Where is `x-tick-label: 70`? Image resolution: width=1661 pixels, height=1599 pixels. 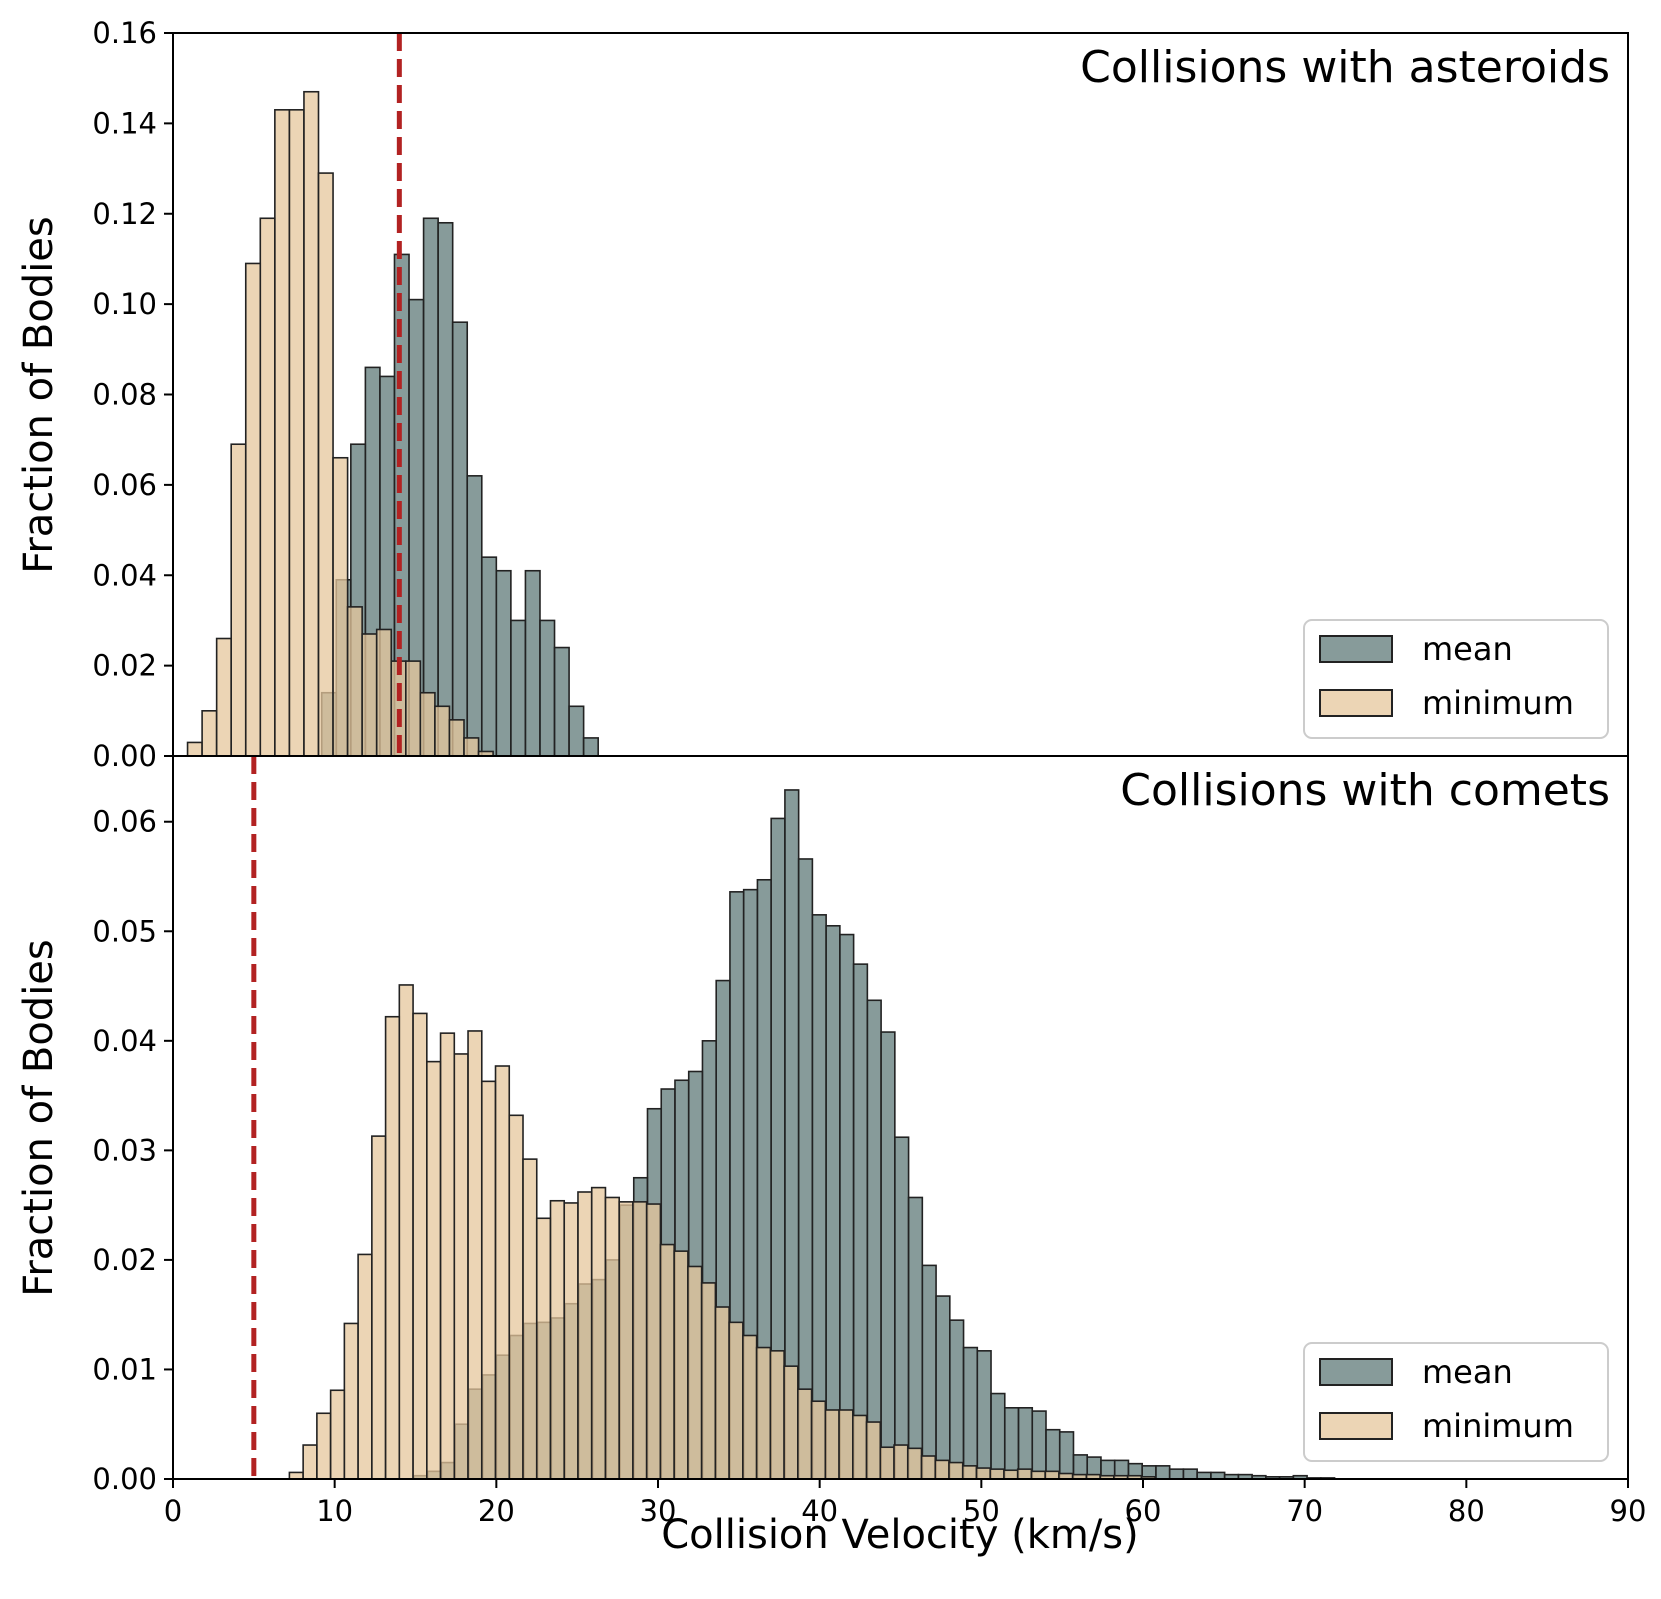 x-tick-label: 70 is located at coordinates (1304, 1511).